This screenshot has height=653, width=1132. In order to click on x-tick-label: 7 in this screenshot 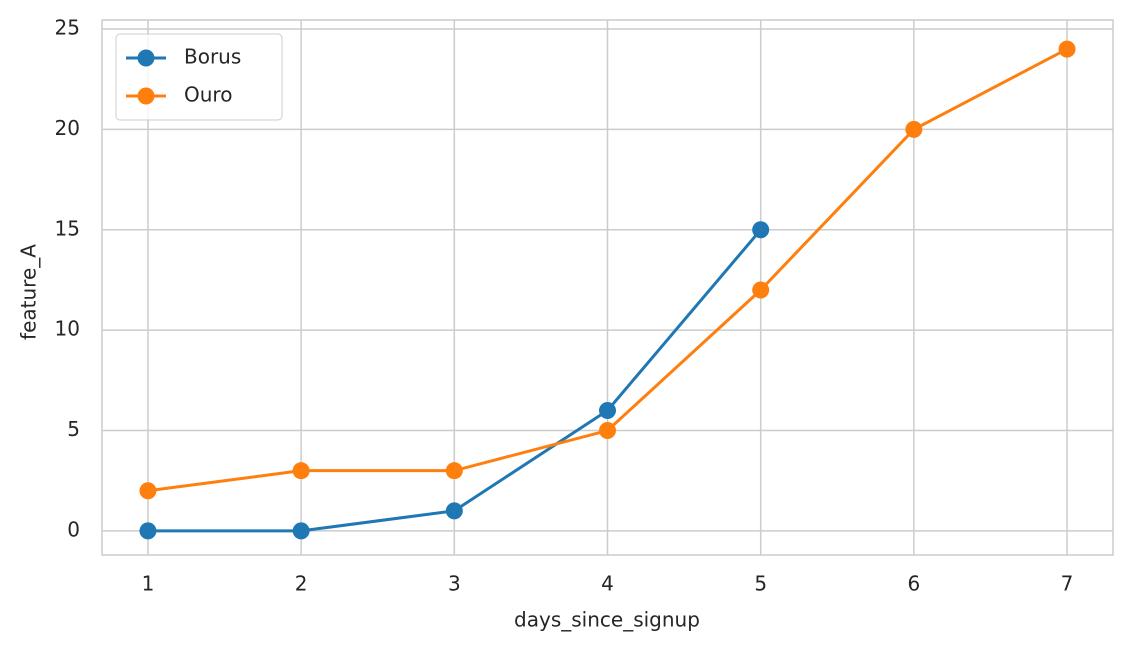, I will do `click(1067, 584)`.